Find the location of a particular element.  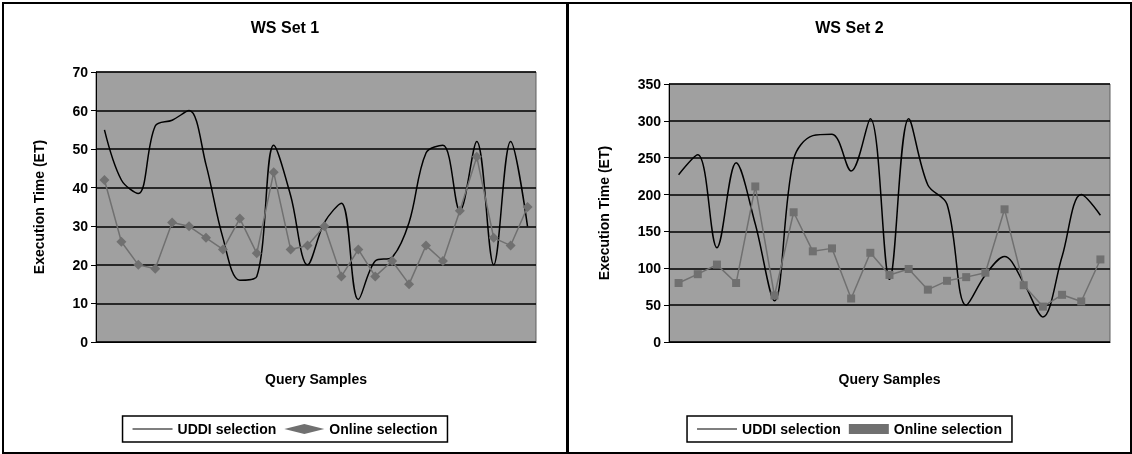

y-tick-label: 350 is located at coordinates (649, 84).